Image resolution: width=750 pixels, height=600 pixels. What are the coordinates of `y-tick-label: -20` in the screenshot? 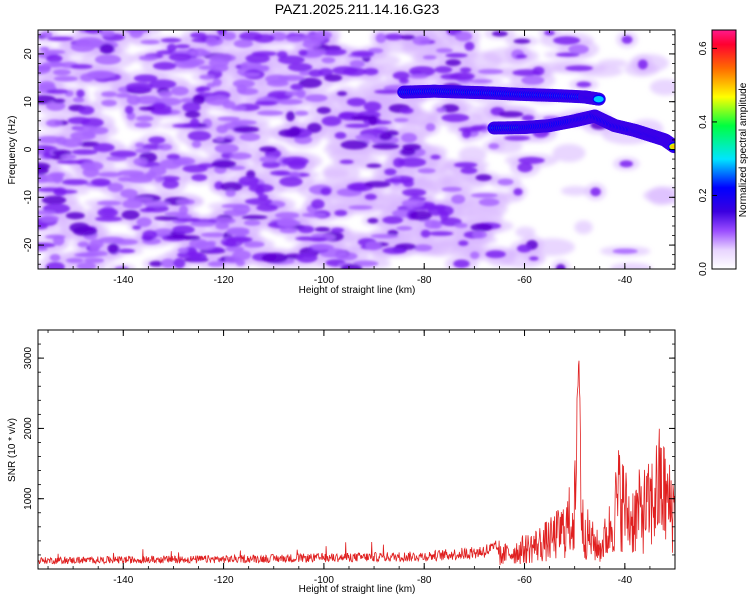 It's located at (28, 244).